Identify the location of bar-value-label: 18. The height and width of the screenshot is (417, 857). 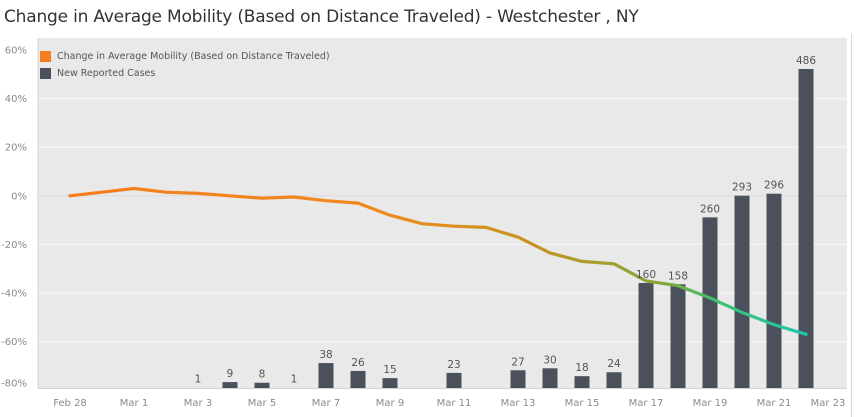
(581, 368).